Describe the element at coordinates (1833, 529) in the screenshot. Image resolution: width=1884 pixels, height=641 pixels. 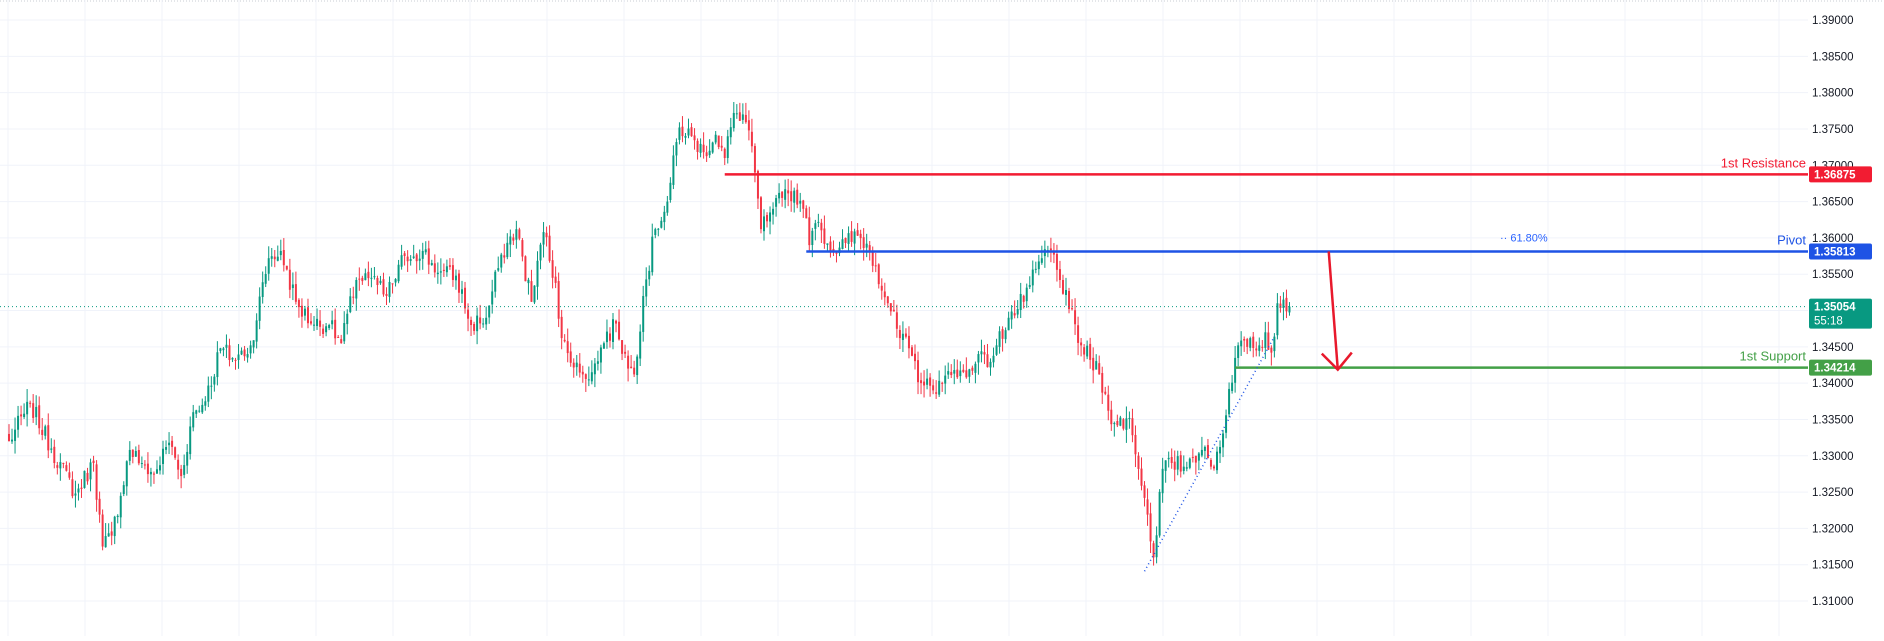
I see `y-tick-label: 1.32000` at that location.